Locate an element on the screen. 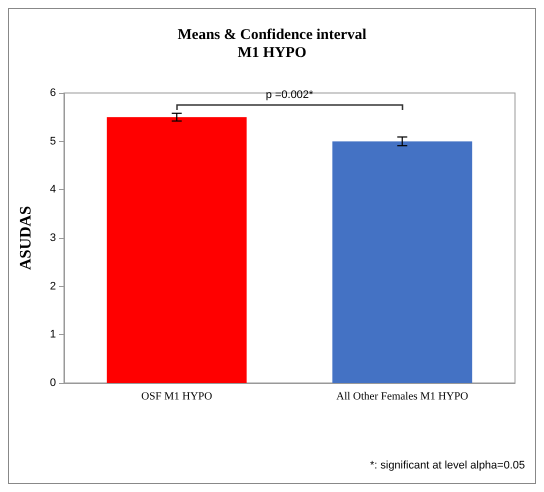 The image size is (544, 492). x-tick-label: All Other Females M1 HYPO is located at coordinates (402, 396).